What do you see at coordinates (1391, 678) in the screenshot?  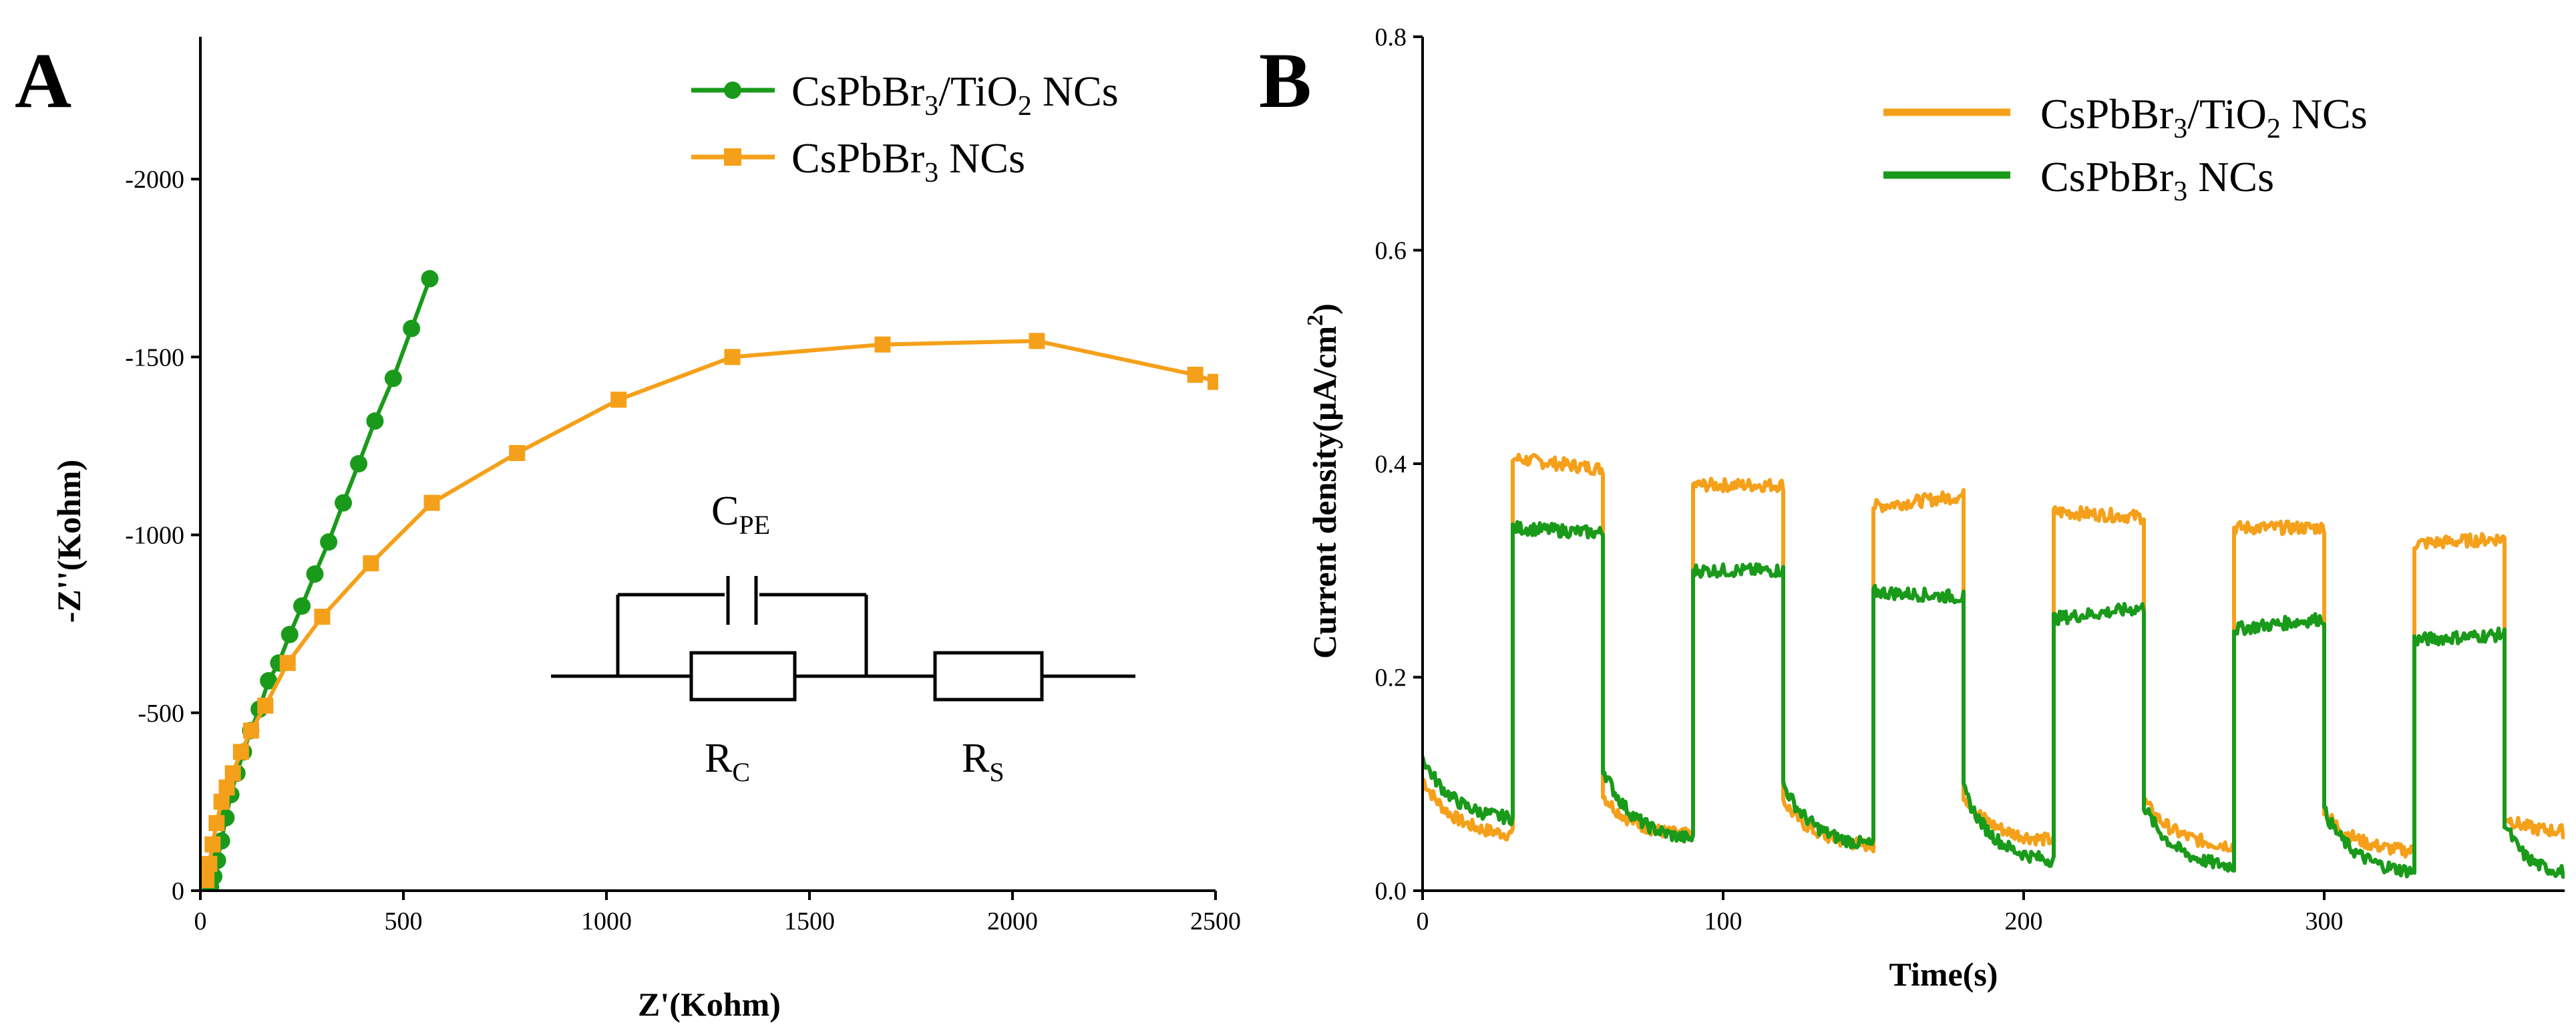 I see `panel-b-y-tick-label: 0.2` at bounding box center [1391, 678].